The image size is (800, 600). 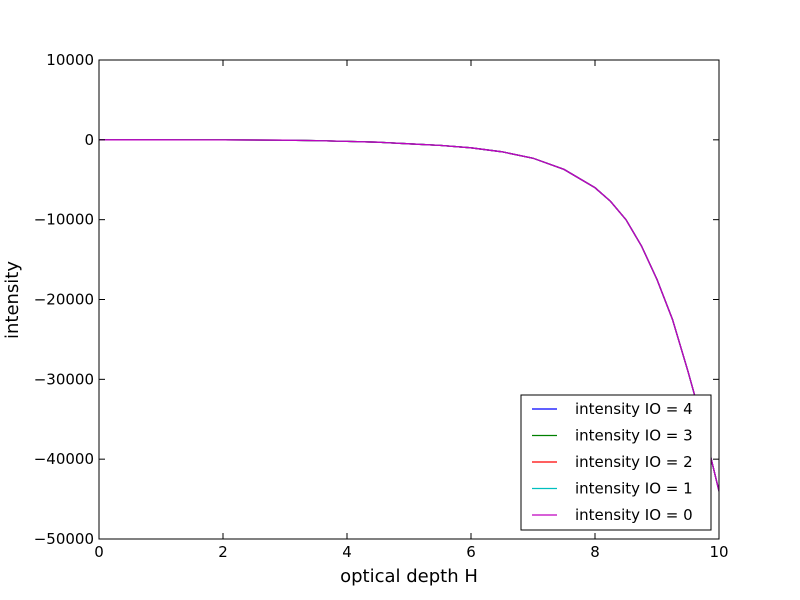 What do you see at coordinates (99, 552) in the screenshot?
I see `x-tick-label: 0` at bounding box center [99, 552].